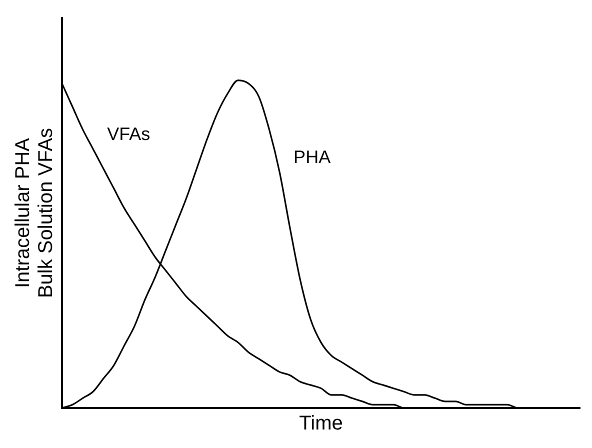  Describe the element at coordinates (312, 157) in the screenshot. I see `series-label: PHA` at that location.